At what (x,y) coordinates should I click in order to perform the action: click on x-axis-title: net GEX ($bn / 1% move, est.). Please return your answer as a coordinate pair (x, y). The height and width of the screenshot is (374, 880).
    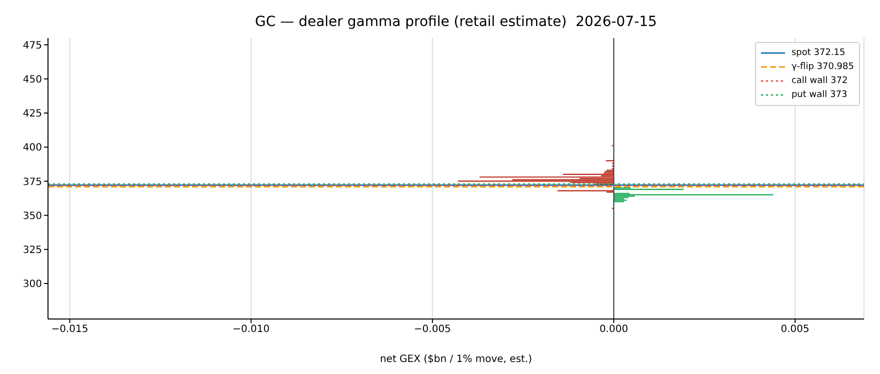
    Looking at the image, I should click on (456, 359).